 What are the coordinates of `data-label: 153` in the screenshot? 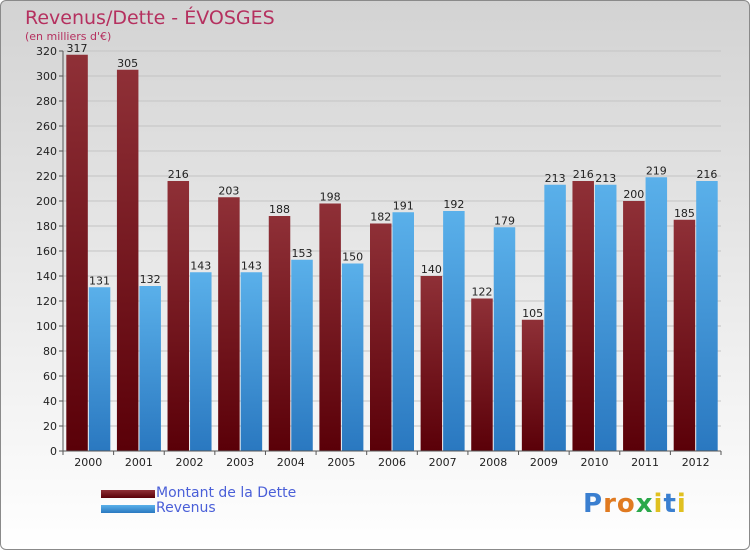 It's located at (302, 253).